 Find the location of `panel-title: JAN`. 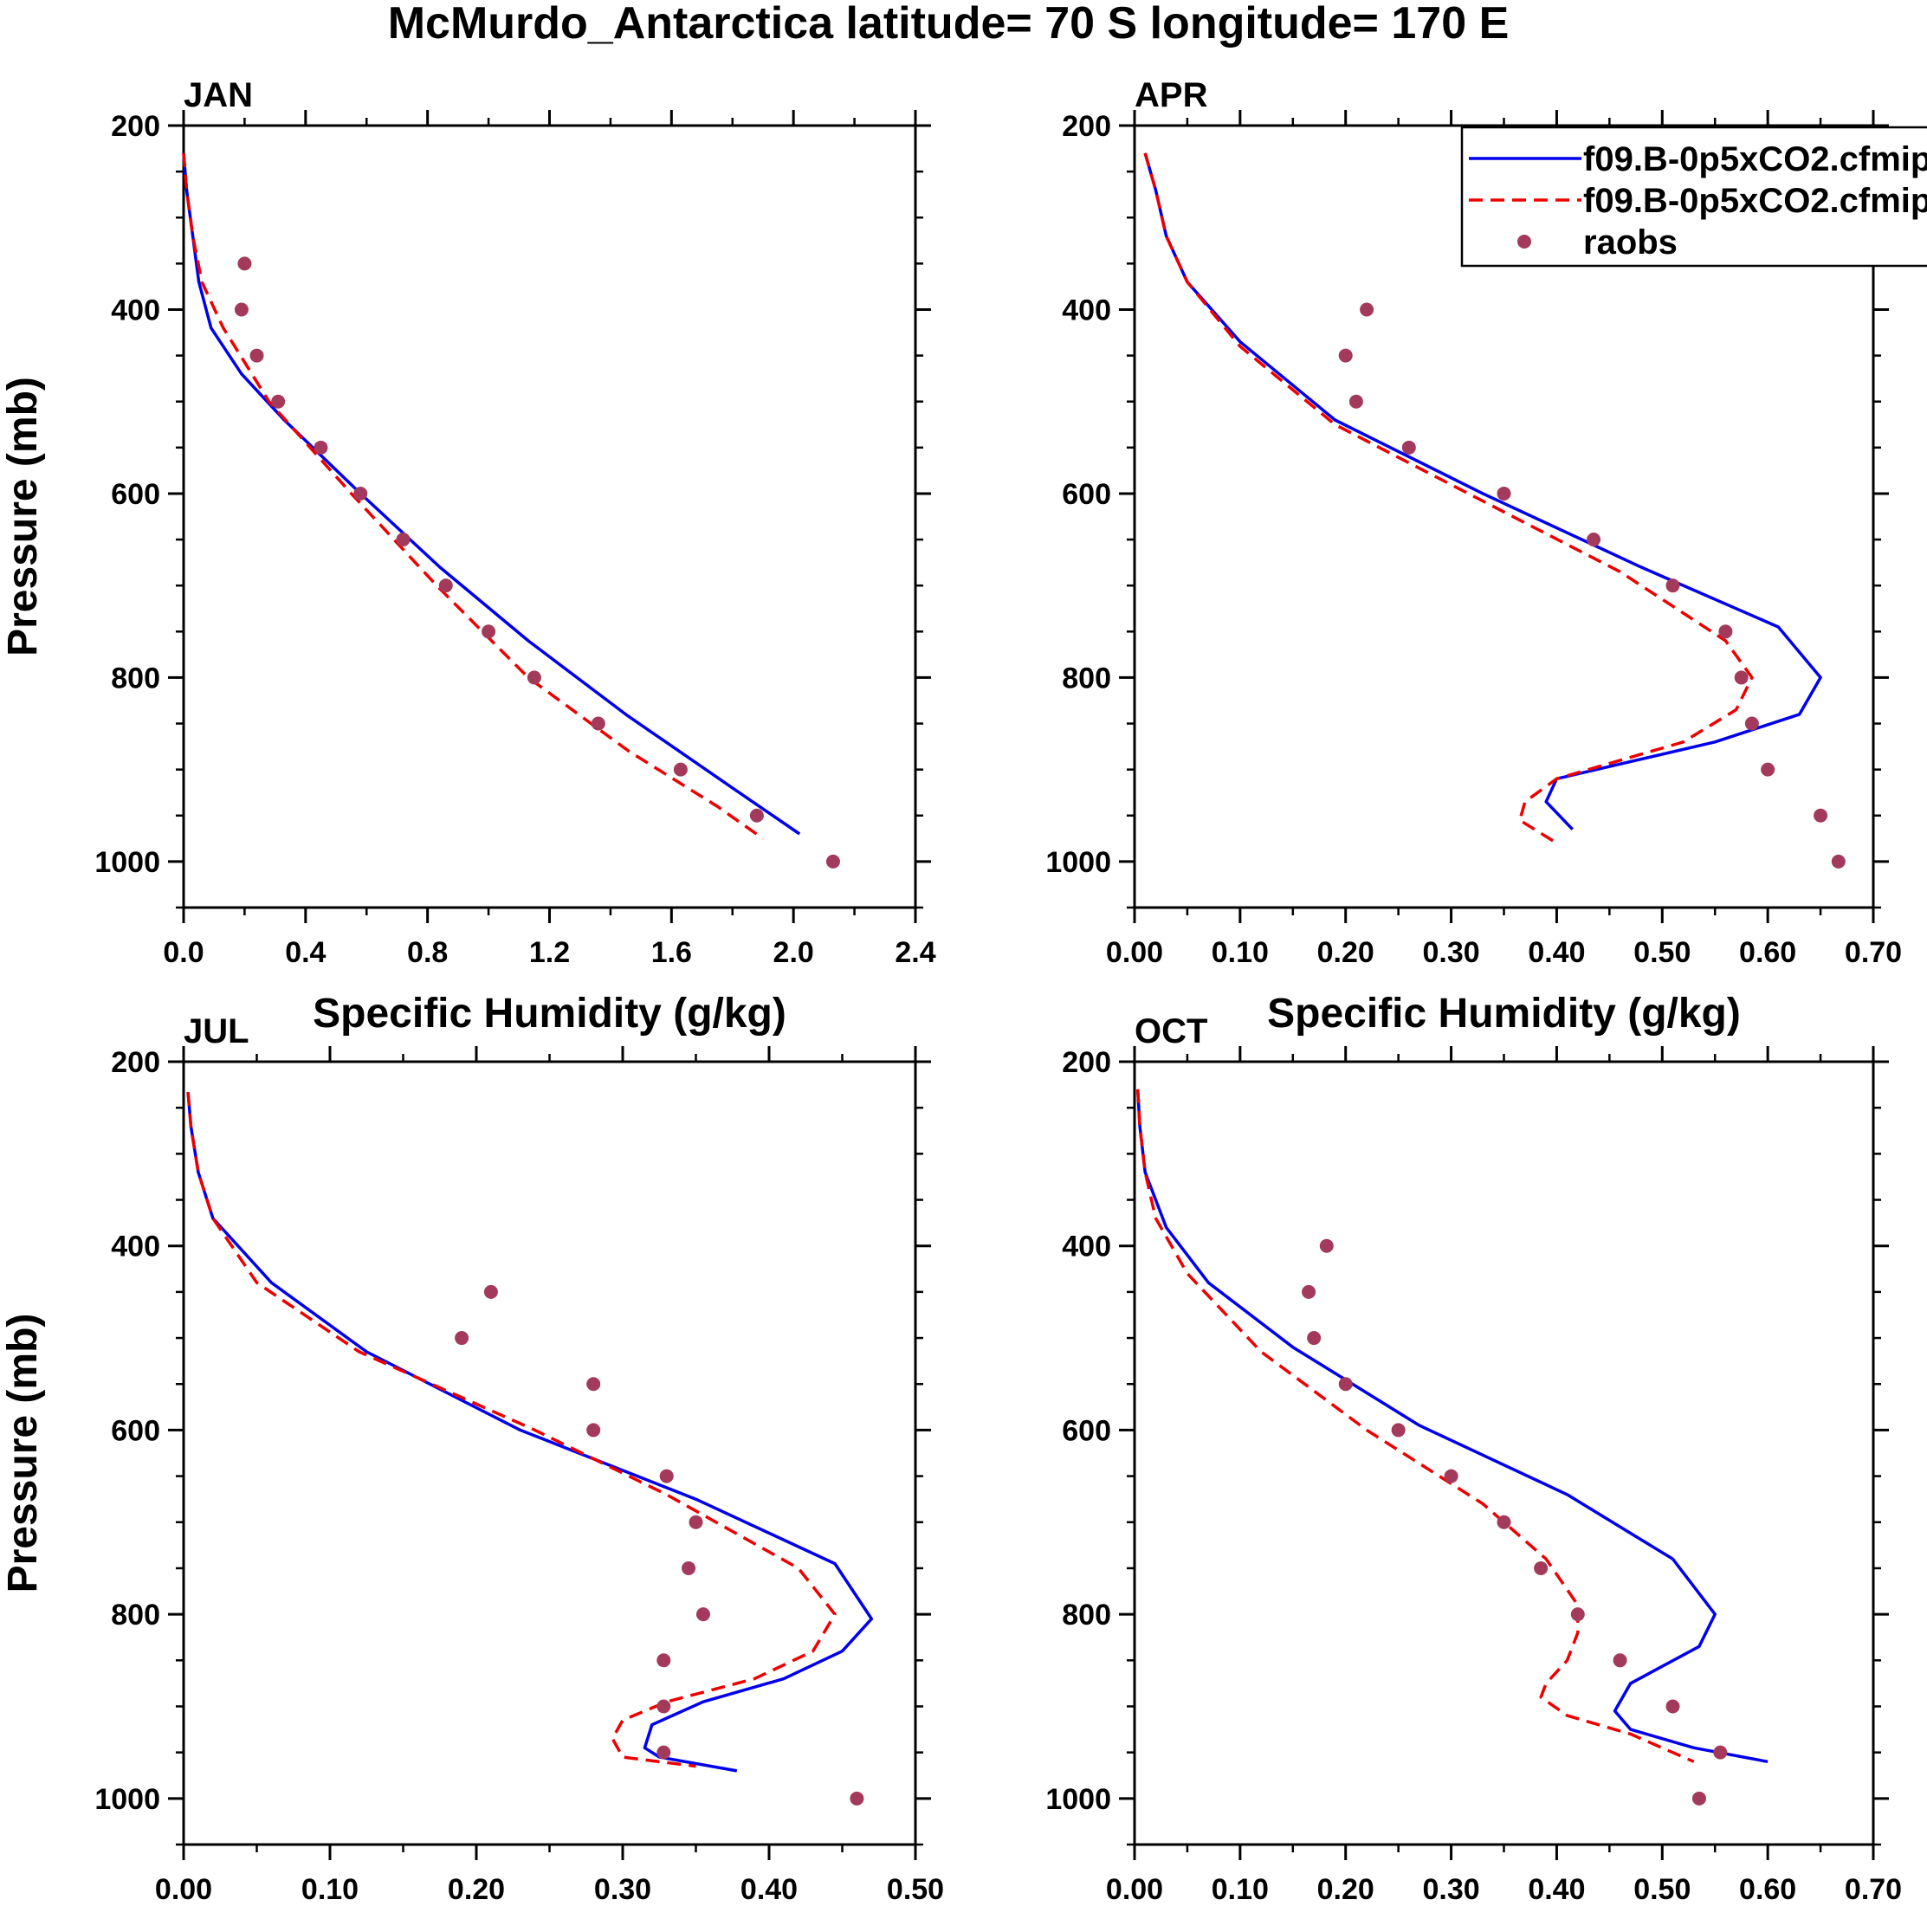

panel-title: JAN is located at coordinates (218, 95).